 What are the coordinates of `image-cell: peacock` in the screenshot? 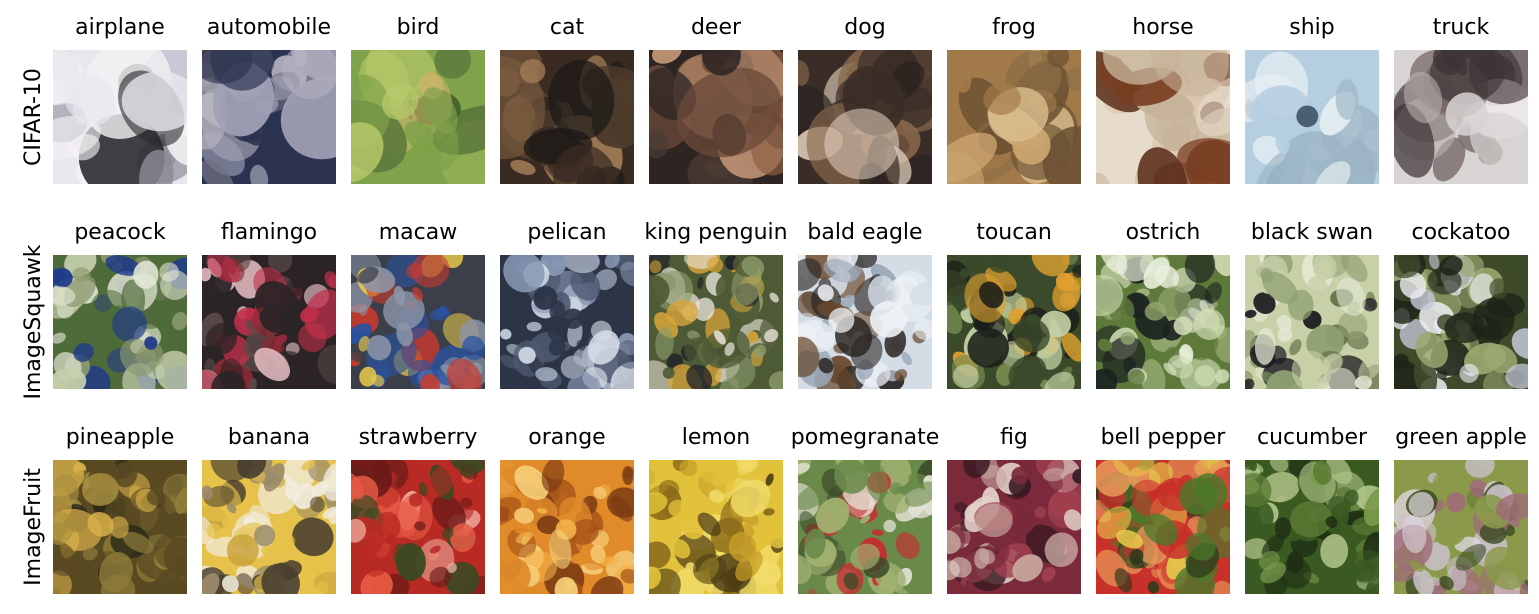 It's located at (120, 304).